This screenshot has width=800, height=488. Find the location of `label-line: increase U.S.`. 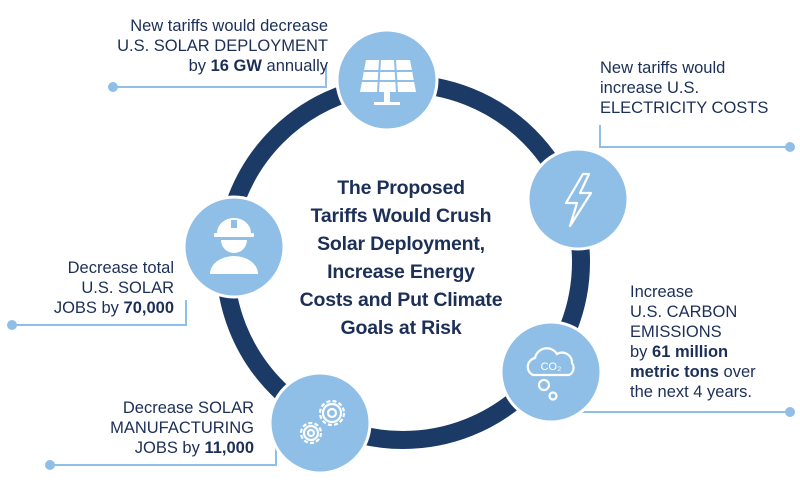

label-line: increase U.S. is located at coordinates (684, 88).